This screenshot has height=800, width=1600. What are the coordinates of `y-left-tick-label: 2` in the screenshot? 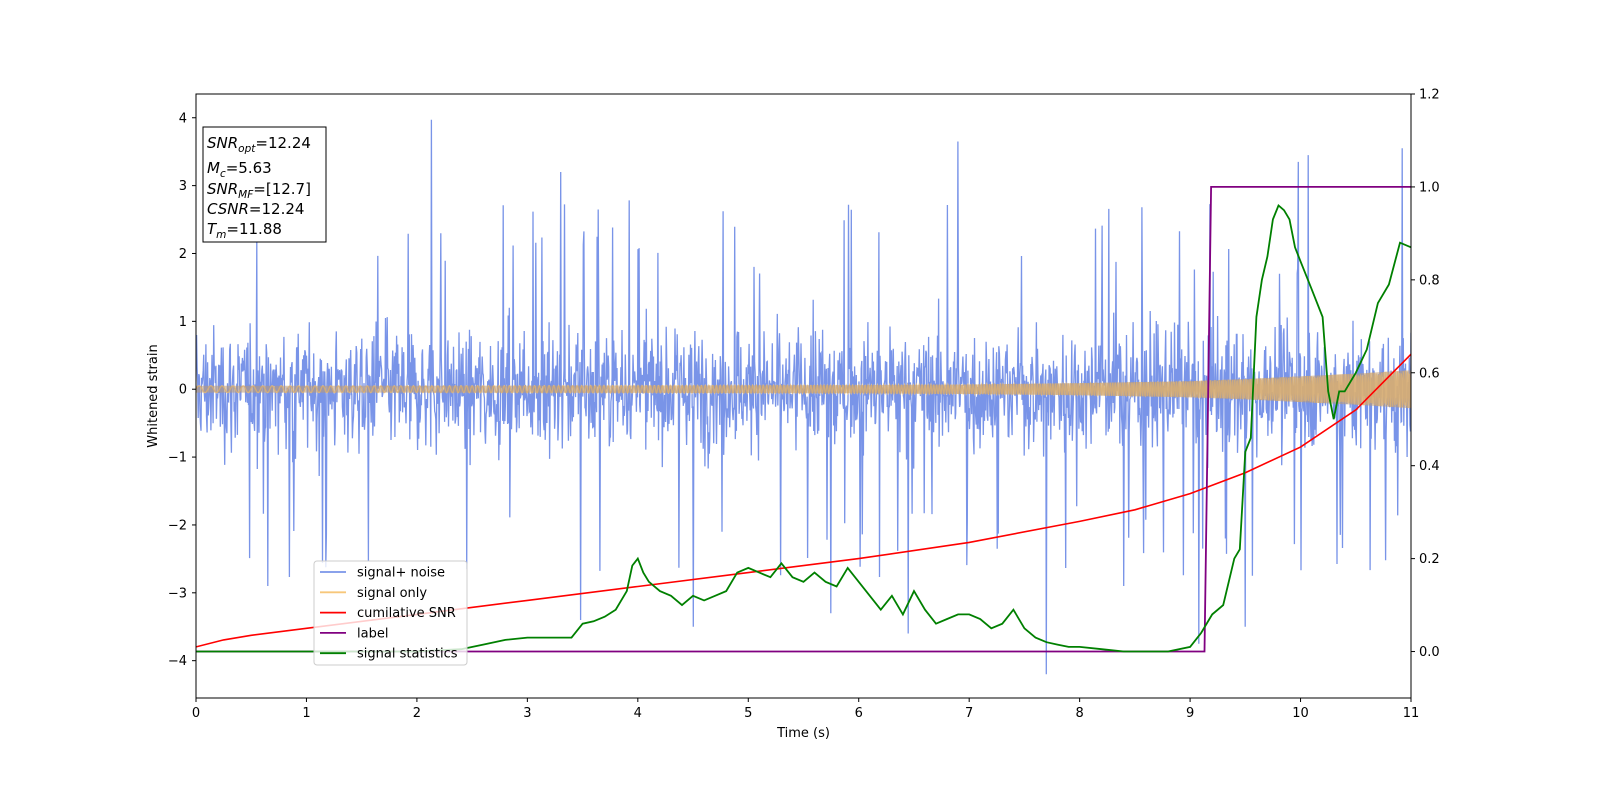 It's located at (183, 254).